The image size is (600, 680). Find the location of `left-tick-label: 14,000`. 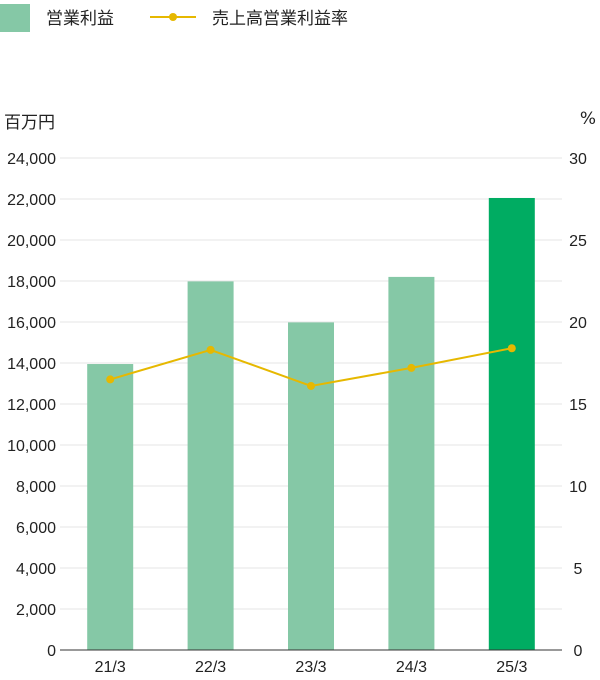

left-tick-label: 14,000 is located at coordinates (31, 364).